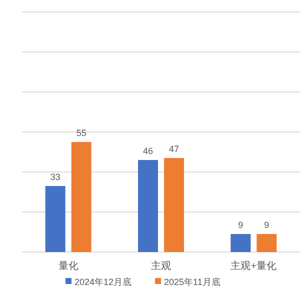 The height and width of the screenshot is (300, 300). Describe the element at coordinates (161, 266) in the screenshot. I see `x-tick-label: 主观` at that location.